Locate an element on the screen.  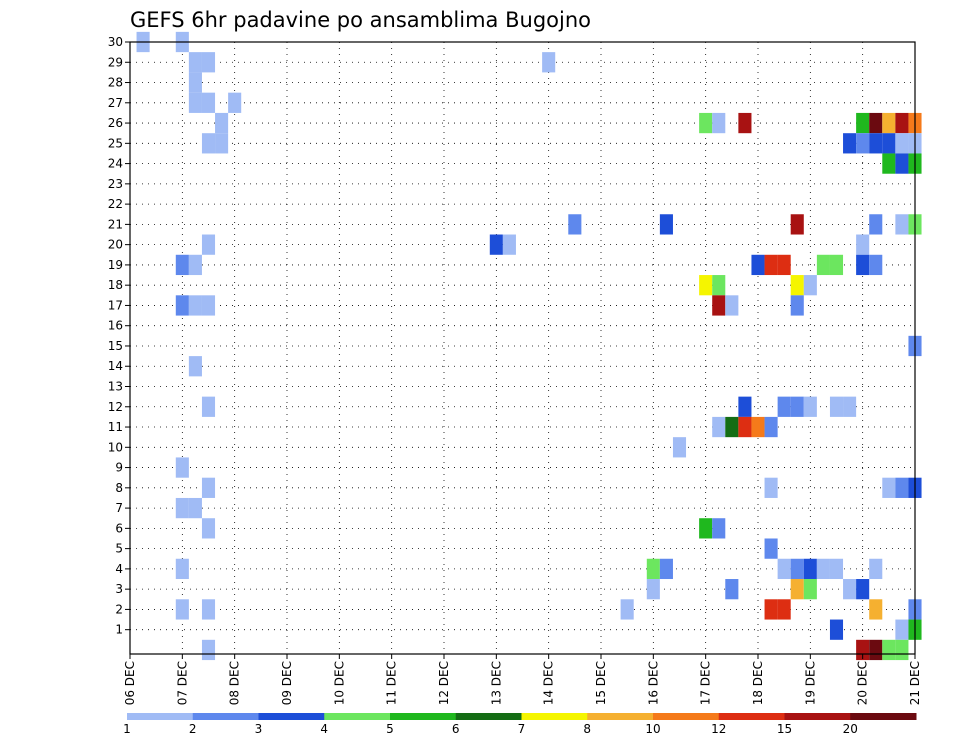
y-tick-label: 26 is located at coordinates (115, 123).